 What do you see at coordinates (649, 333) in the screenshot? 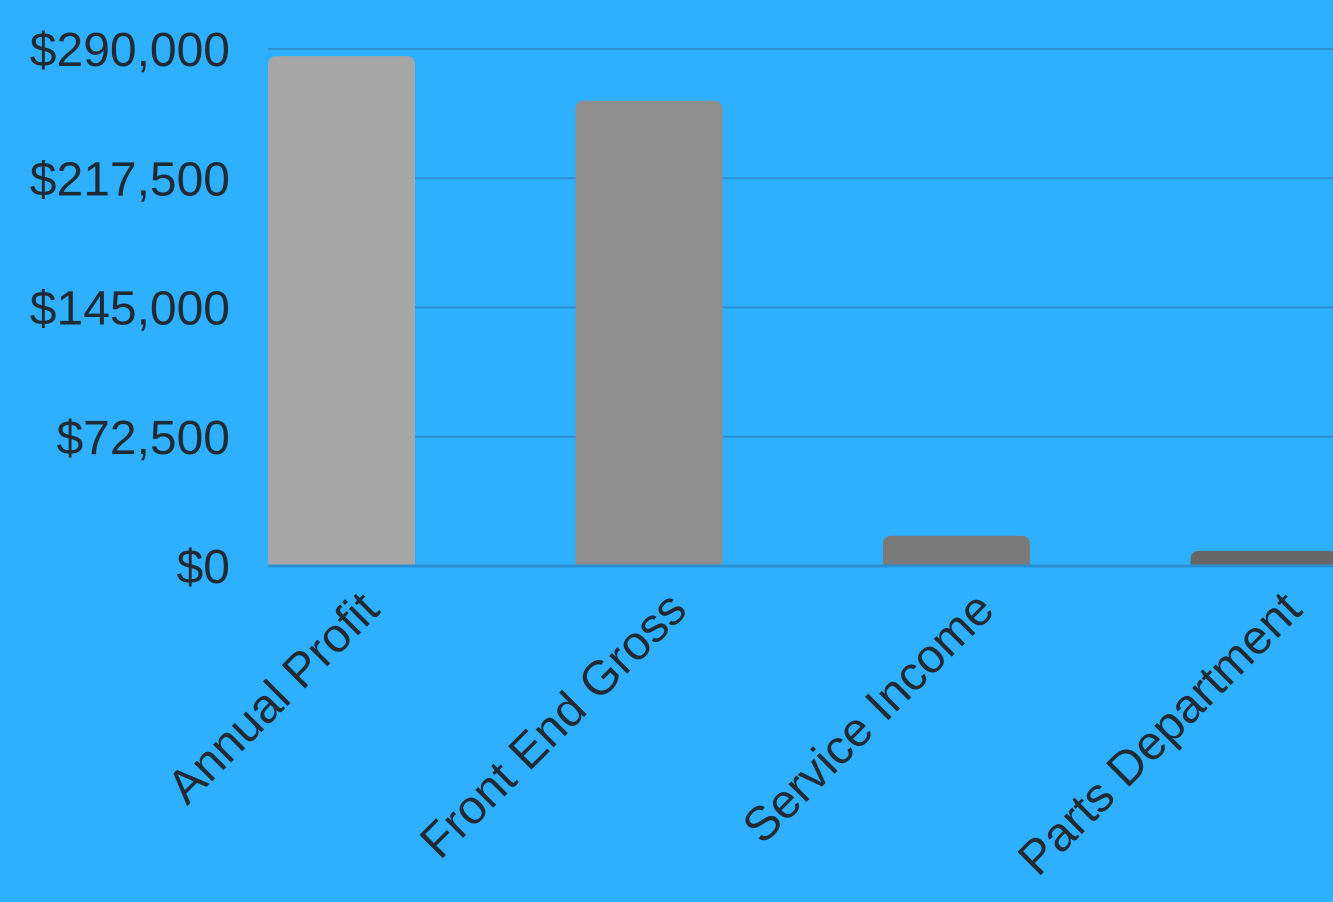
I see `bar-front-end-gross` at bounding box center [649, 333].